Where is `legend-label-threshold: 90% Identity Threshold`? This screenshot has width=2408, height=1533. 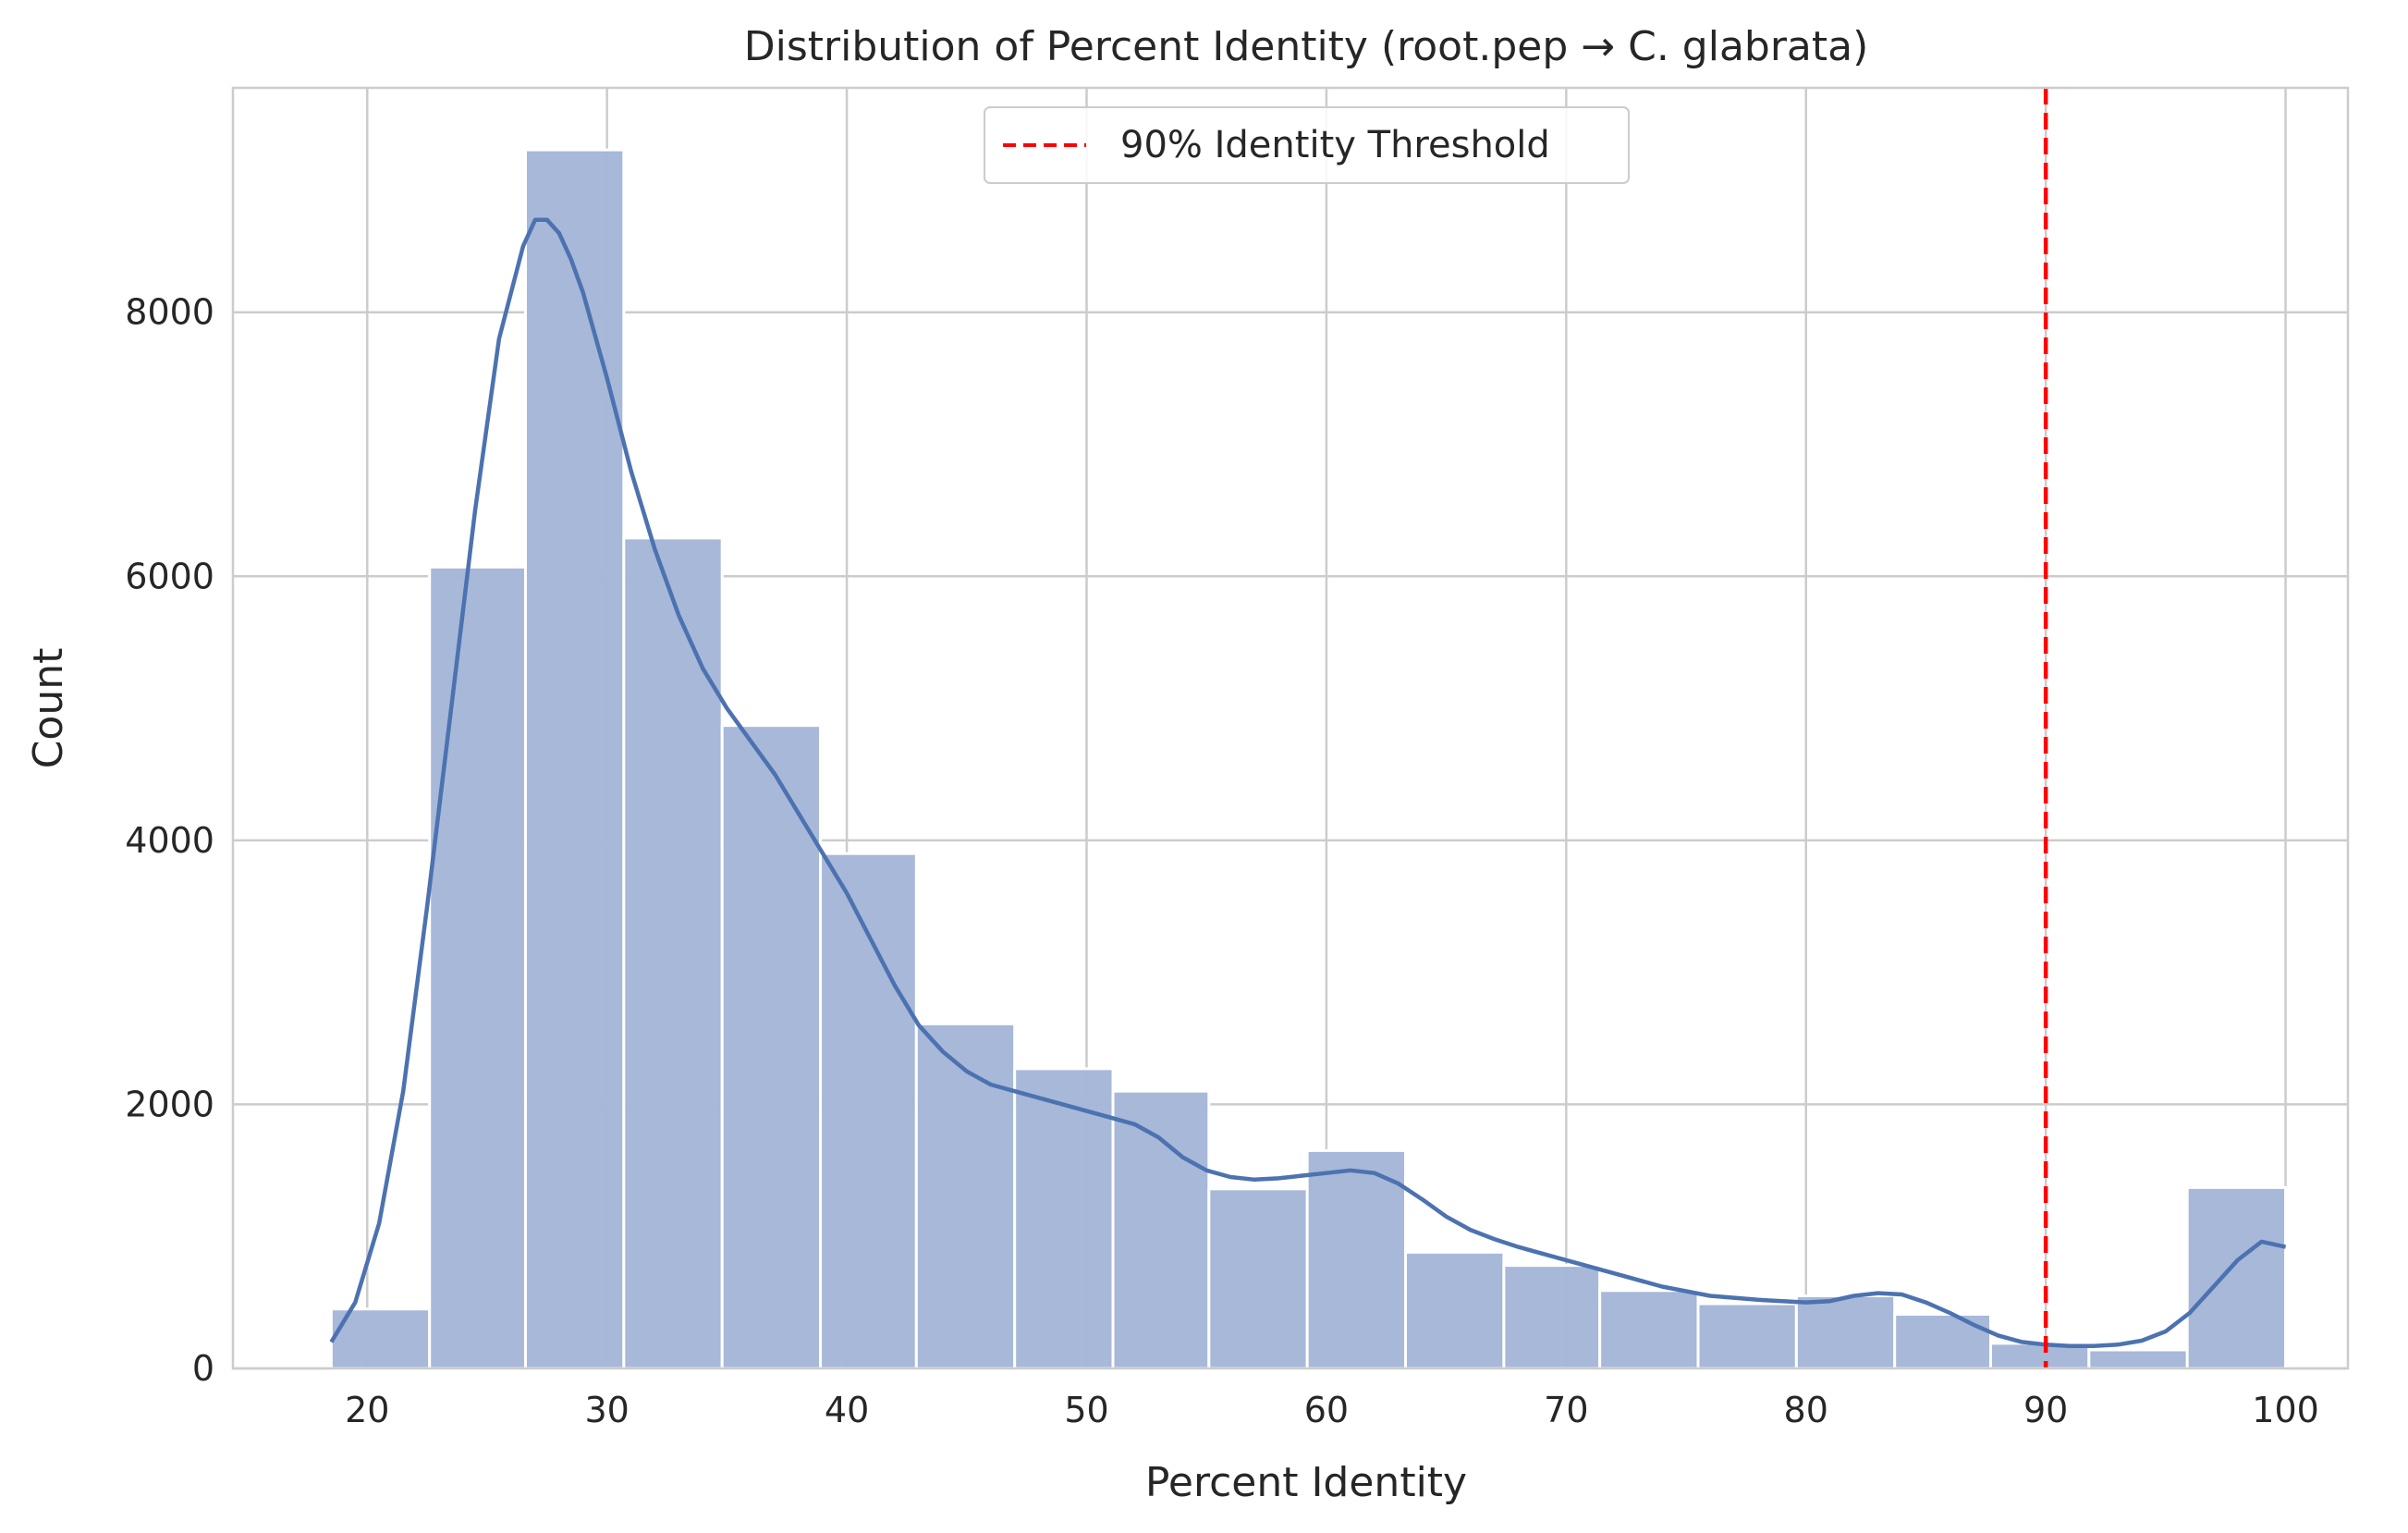
legend-label-threshold: 90% Identity Threshold is located at coordinates (1335, 145).